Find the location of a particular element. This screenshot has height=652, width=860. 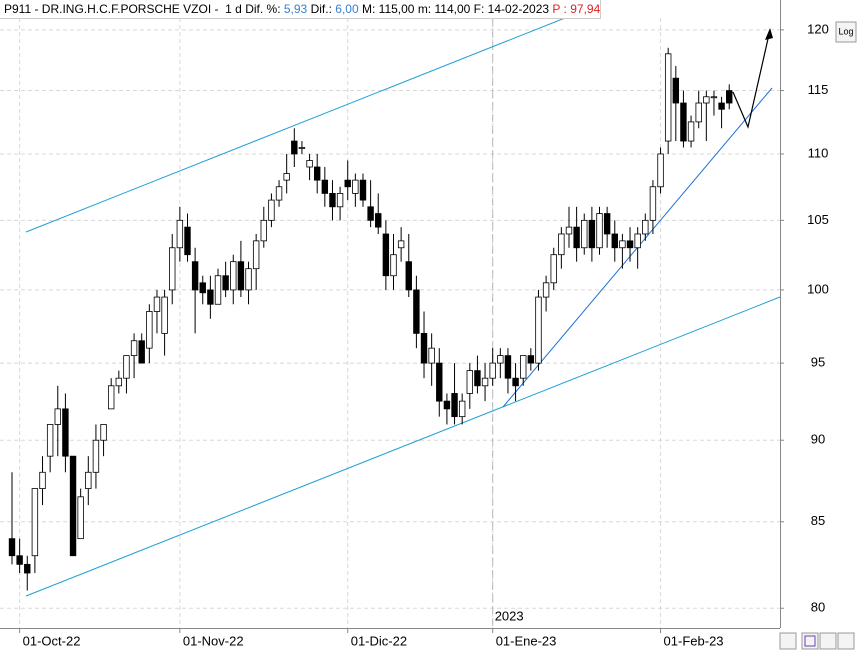

y-tick-label: 90 is located at coordinates (818, 439).